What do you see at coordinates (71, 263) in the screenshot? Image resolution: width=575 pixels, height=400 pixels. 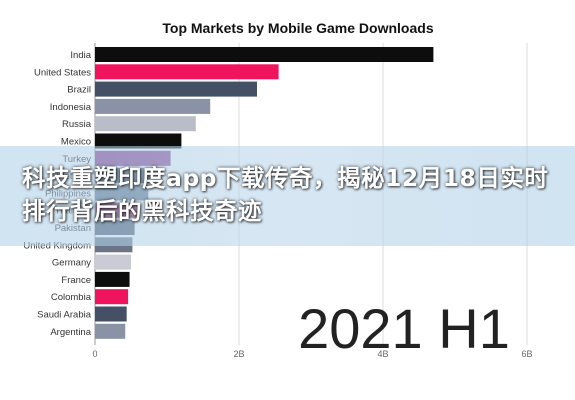 I see `category-label: Germany` at bounding box center [71, 263].